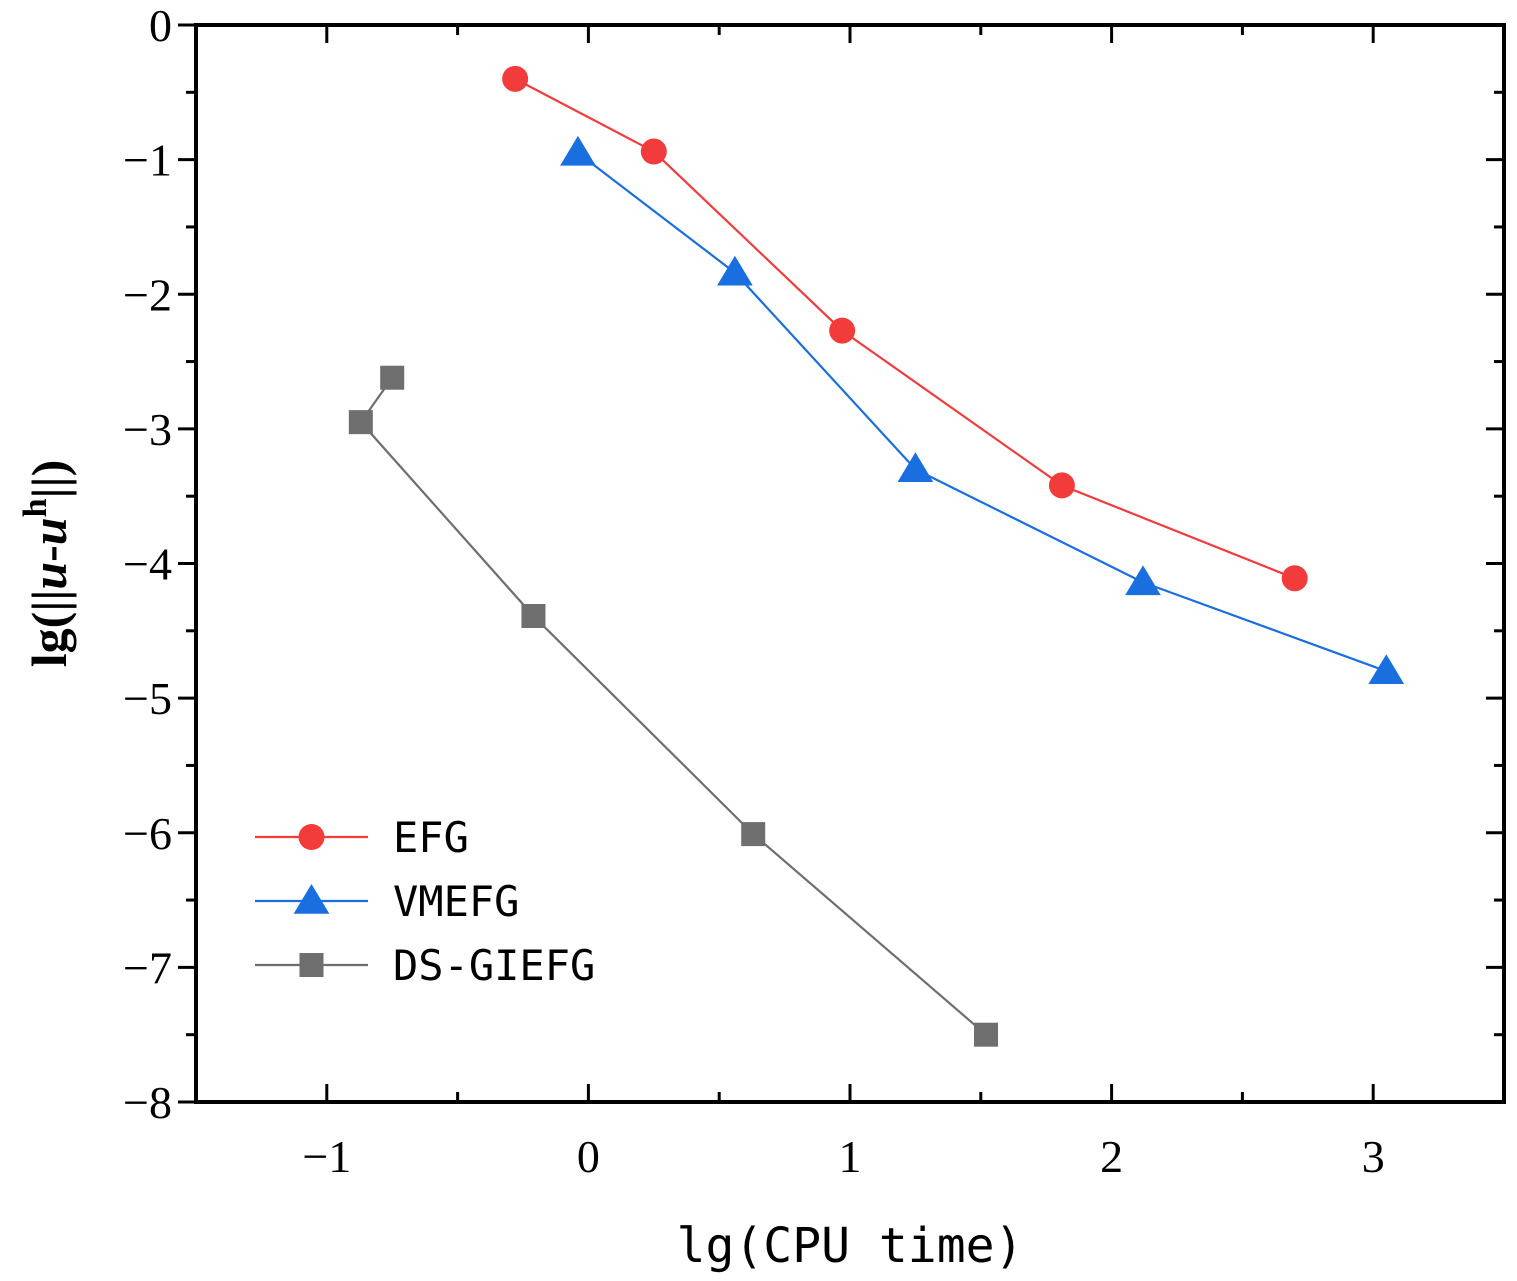 The width and height of the screenshot is (1517, 1281). What do you see at coordinates (160, 25) in the screenshot?
I see `y-tick-label: 0` at bounding box center [160, 25].